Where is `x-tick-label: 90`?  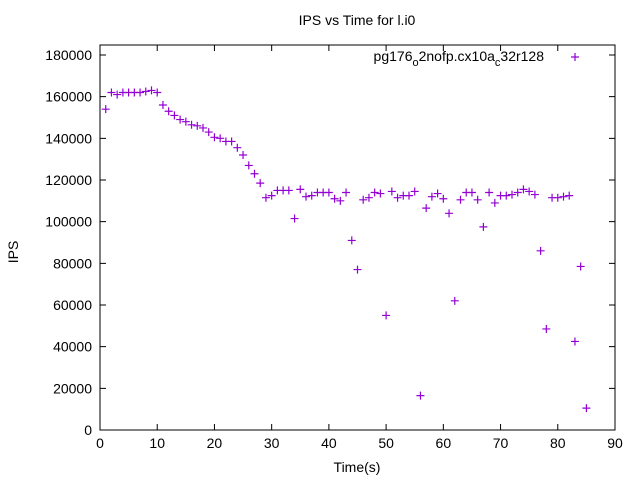
x-tick-label: 90 is located at coordinates (615, 443).